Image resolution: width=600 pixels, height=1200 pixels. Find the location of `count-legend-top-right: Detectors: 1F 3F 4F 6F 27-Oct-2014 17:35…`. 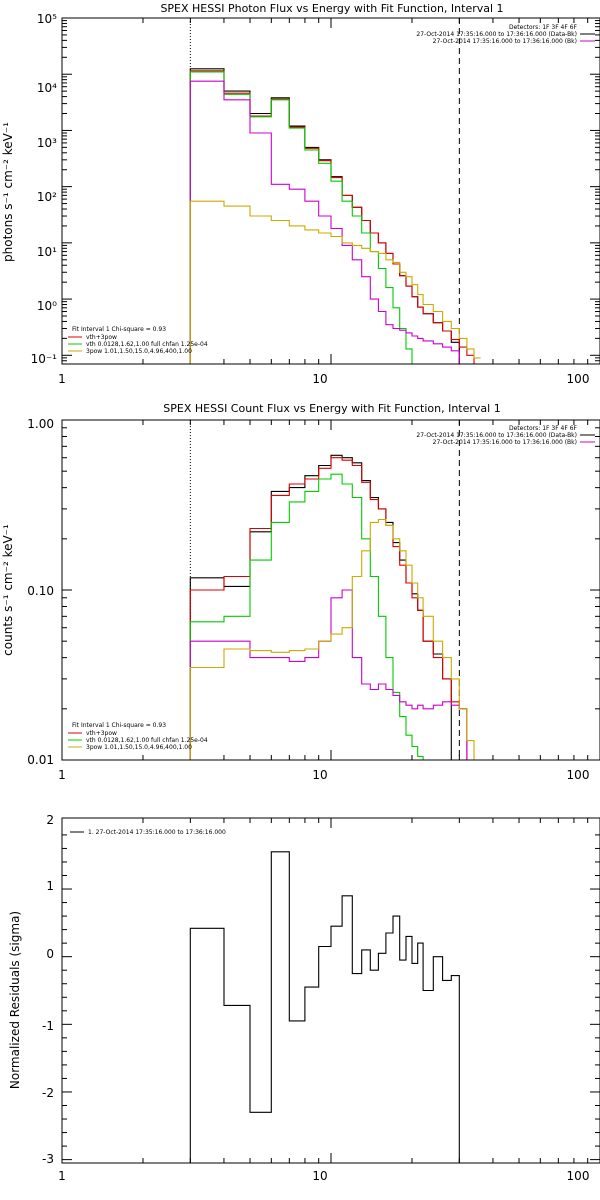

count-legend-top-right: Detectors: 1F 3F 4F 6F 27-Oct-2014 17:35… is located at coordinates (505, 435).